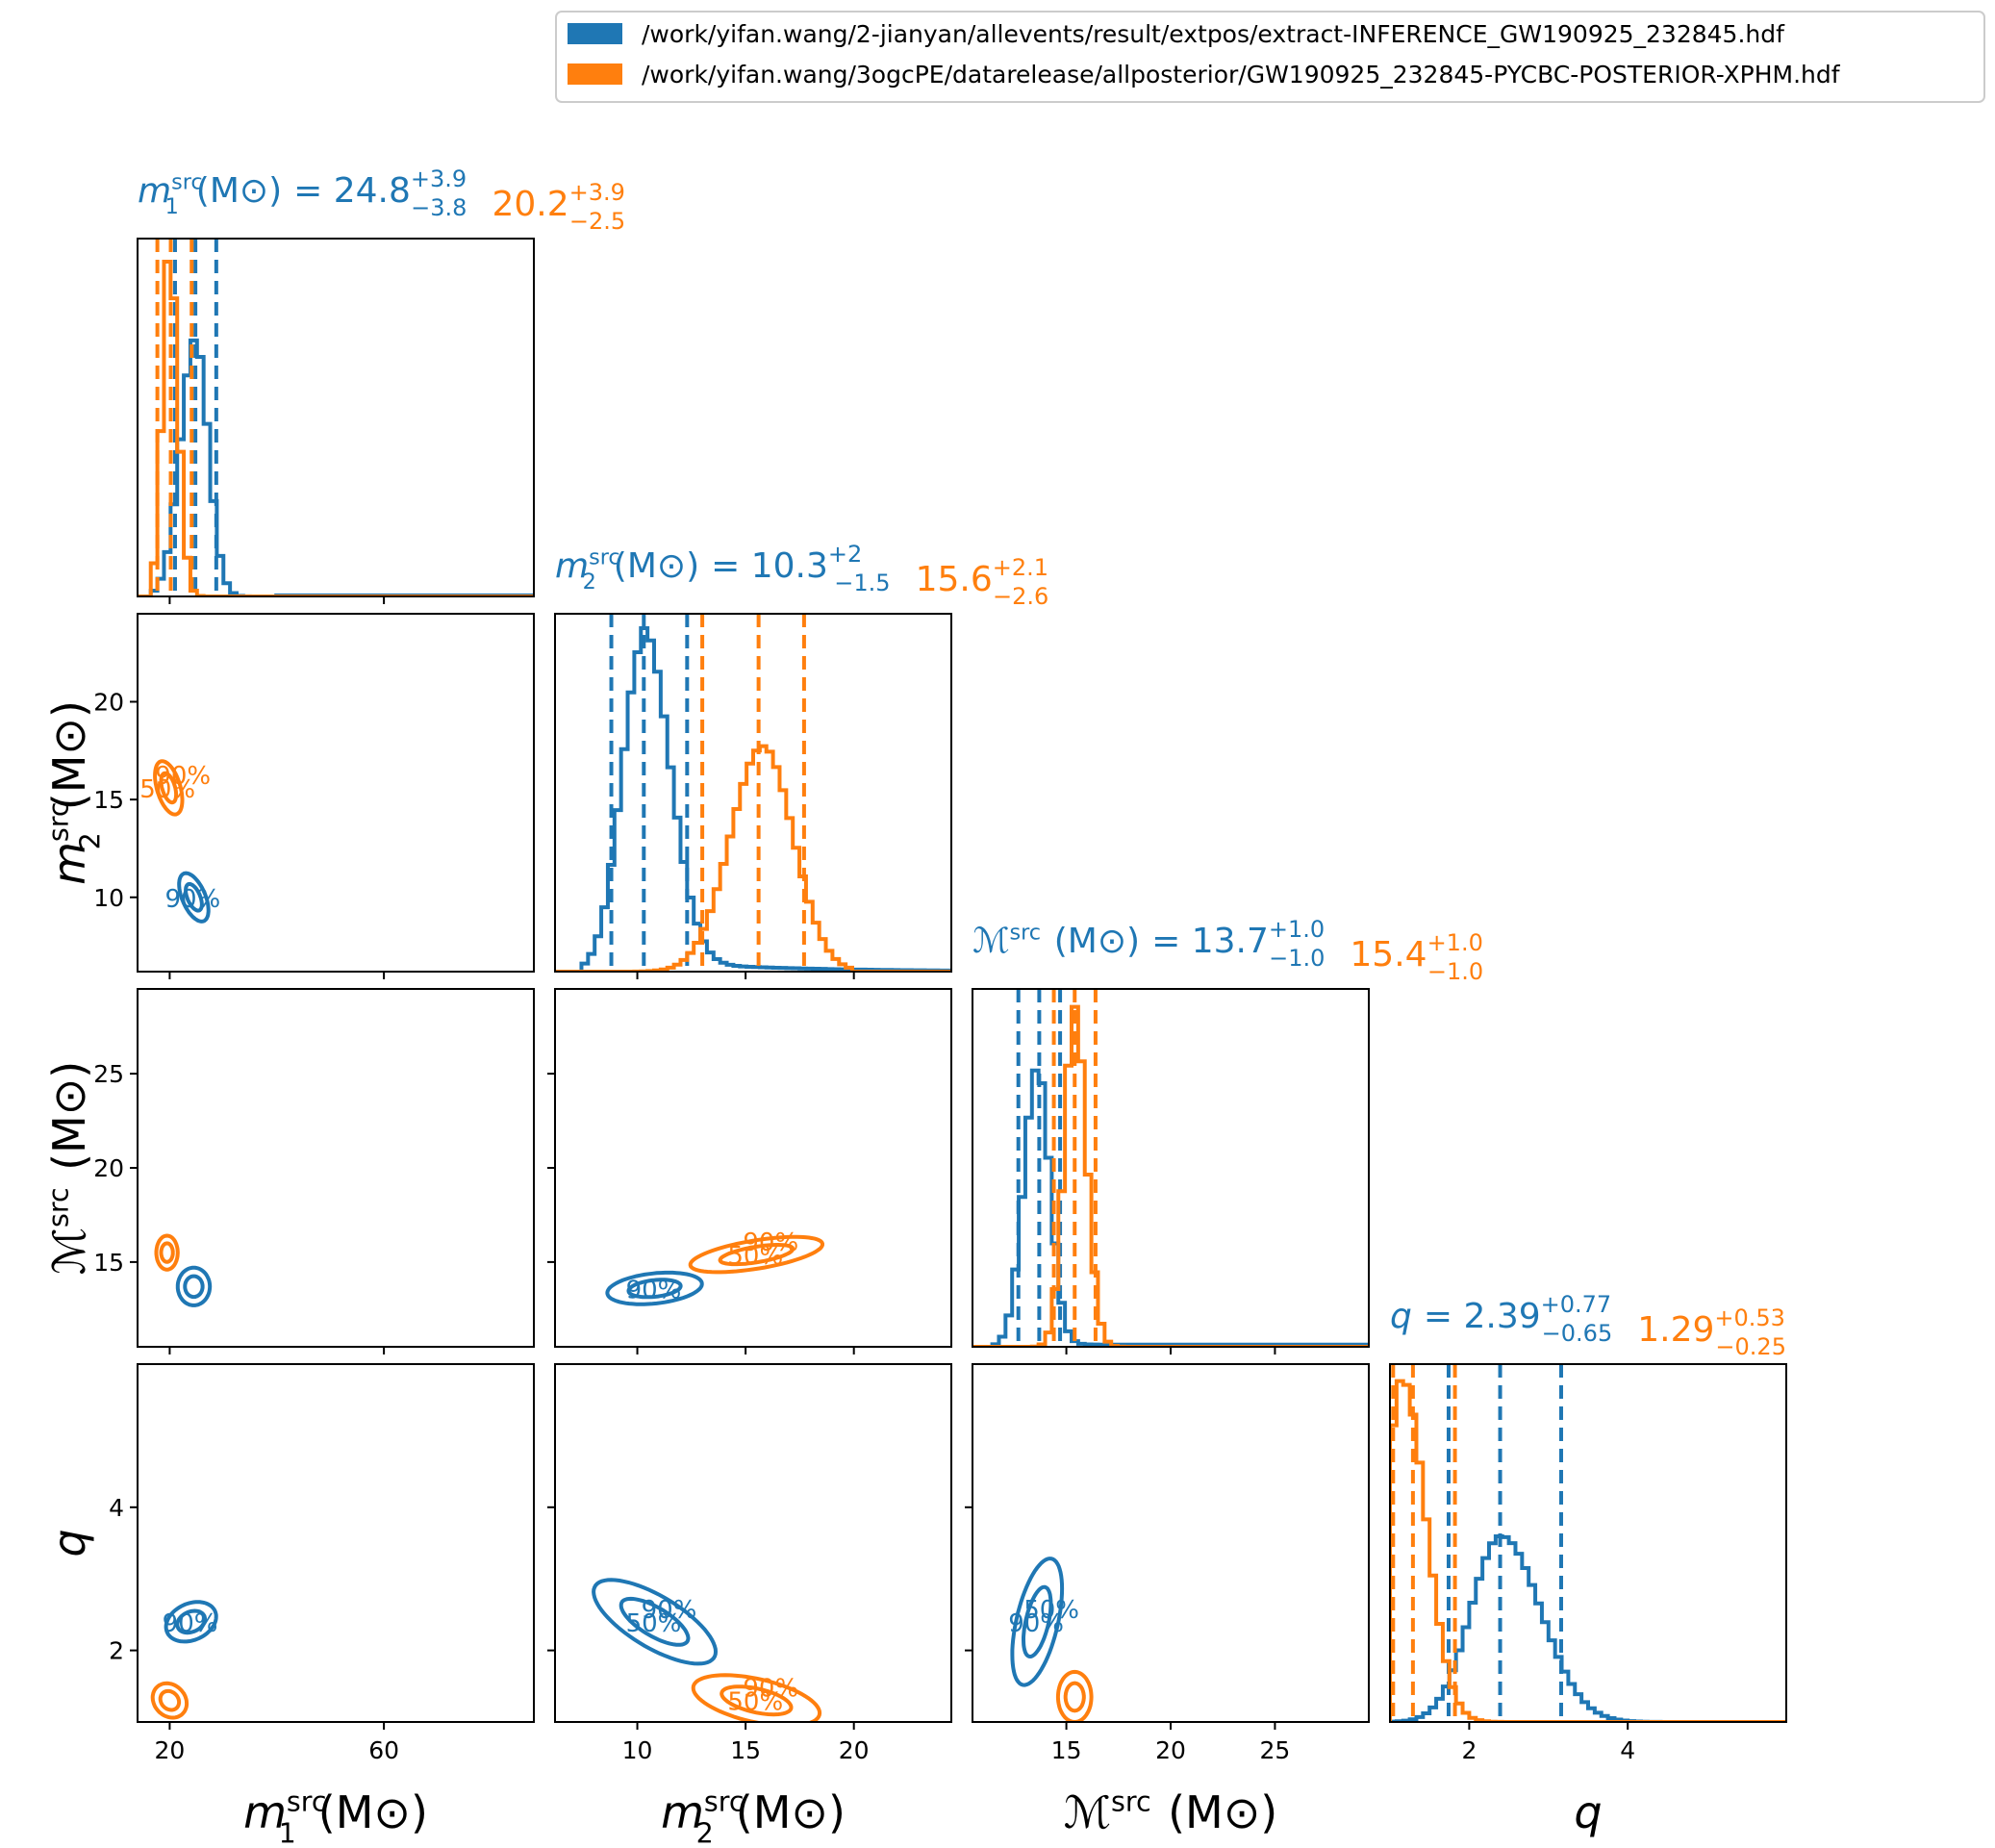 The height and width of the screenshot is (1848, 1995). I want to click on label-sub: 1, so click(172, 206).